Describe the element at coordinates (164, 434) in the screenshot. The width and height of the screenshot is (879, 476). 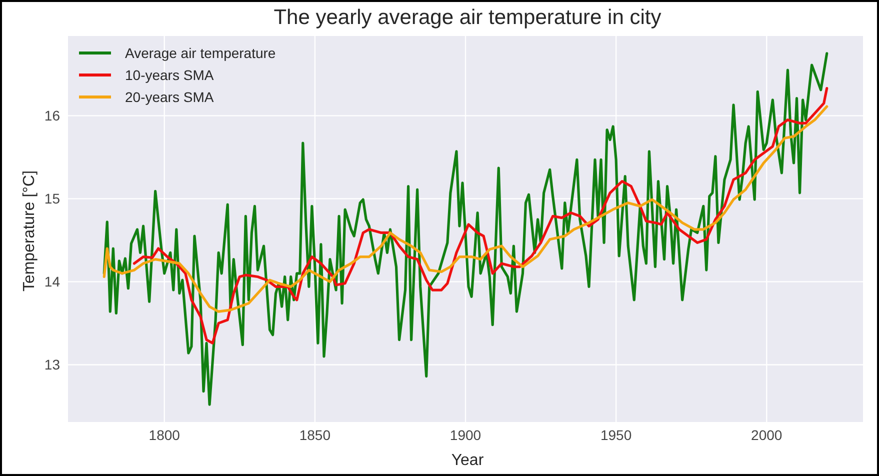
I see `x-tick-label: 1800` at that location.